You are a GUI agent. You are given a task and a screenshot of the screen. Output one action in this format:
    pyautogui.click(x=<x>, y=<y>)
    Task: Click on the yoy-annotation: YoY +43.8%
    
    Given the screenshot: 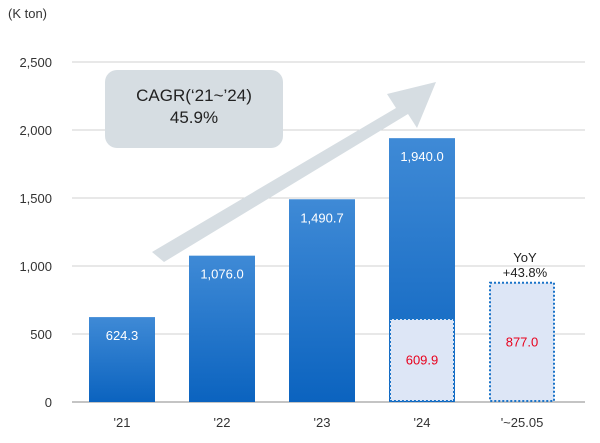 What is the action you would take?
    pyautogui.click(x=525, y=265)
    